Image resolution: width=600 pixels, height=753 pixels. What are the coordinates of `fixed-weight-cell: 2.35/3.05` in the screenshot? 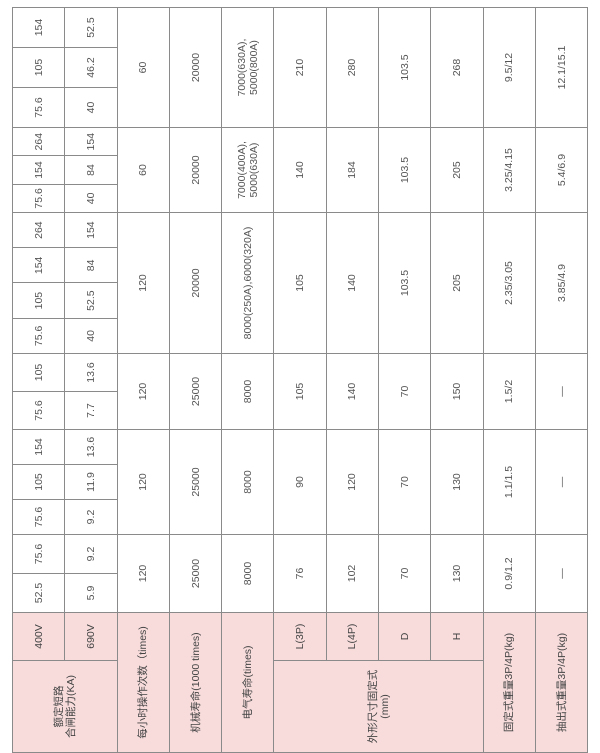 It's located at (509, 283).